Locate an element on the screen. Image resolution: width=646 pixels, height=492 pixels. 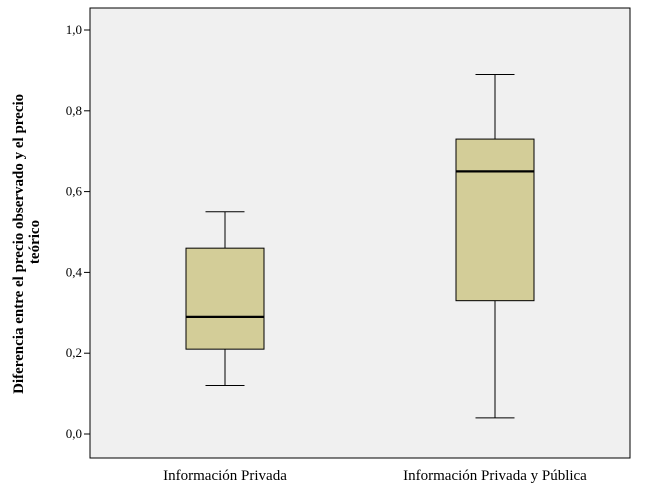
y-tick-label: 0,4 is located at coordinates (74, 271).